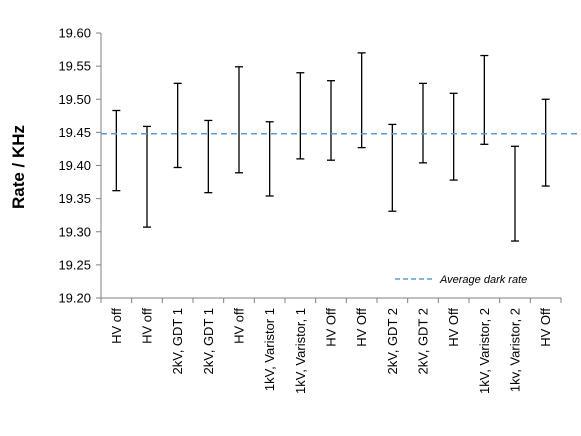 Image resolution: width=581 pixels, height=436 pixels. Describe the element at coordinates (74, 99) in the screenshot. I see `y-tick-label: 19.50` at that location.